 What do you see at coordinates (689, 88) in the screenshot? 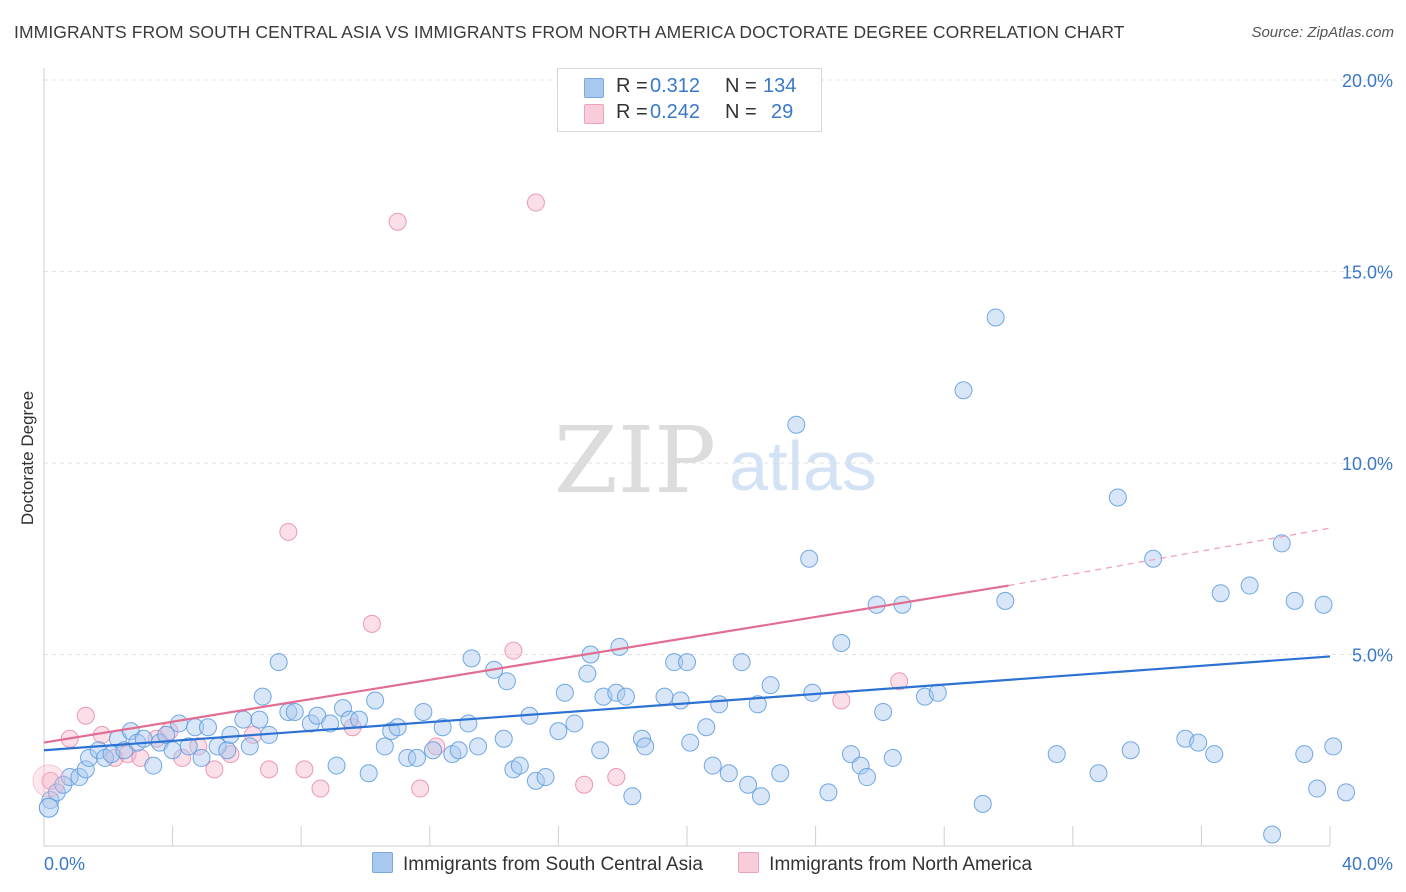
I see `stats-row-blue: R = 0.312 N = 134` at bounding box center [689, 88].